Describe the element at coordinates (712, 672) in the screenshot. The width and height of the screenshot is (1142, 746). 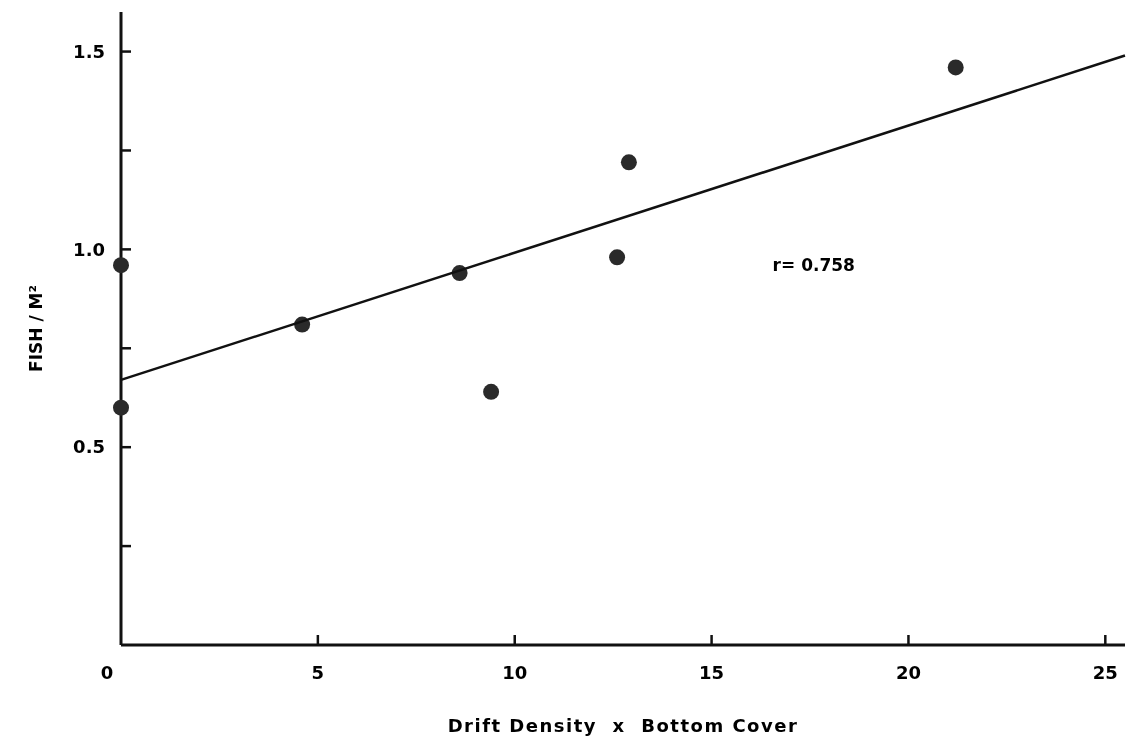
I see `x-tick-label: 15` at that location.